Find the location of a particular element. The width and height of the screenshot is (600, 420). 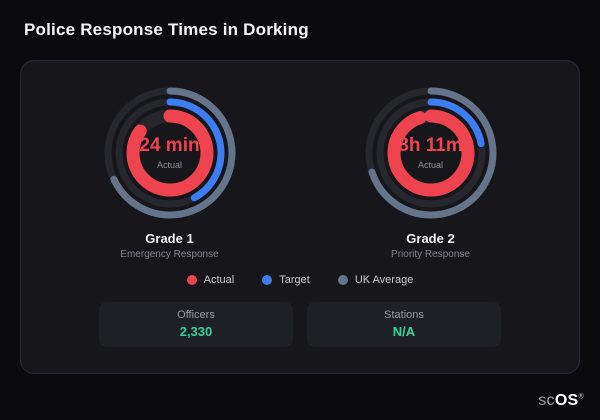

gauge-title: Grade 1 is located at coordinates (169, 238).